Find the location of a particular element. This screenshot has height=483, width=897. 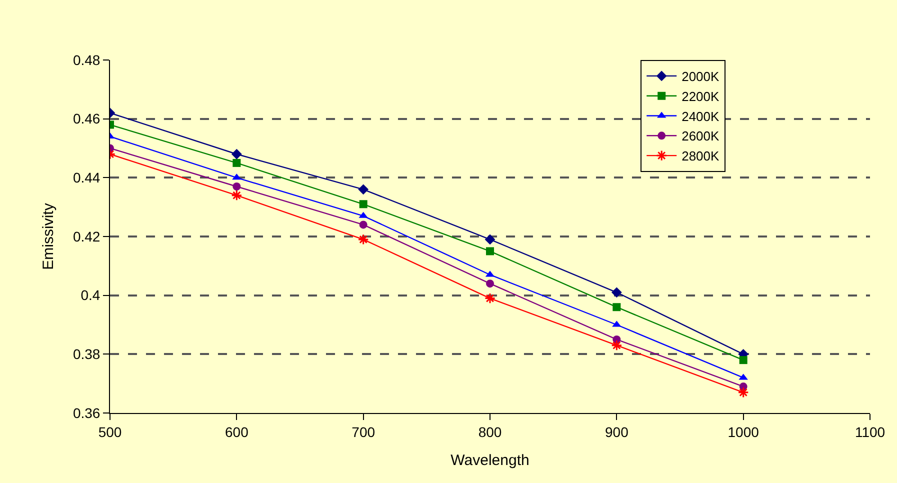

x-tick-label: 600 is located at coordinates (236, 432).